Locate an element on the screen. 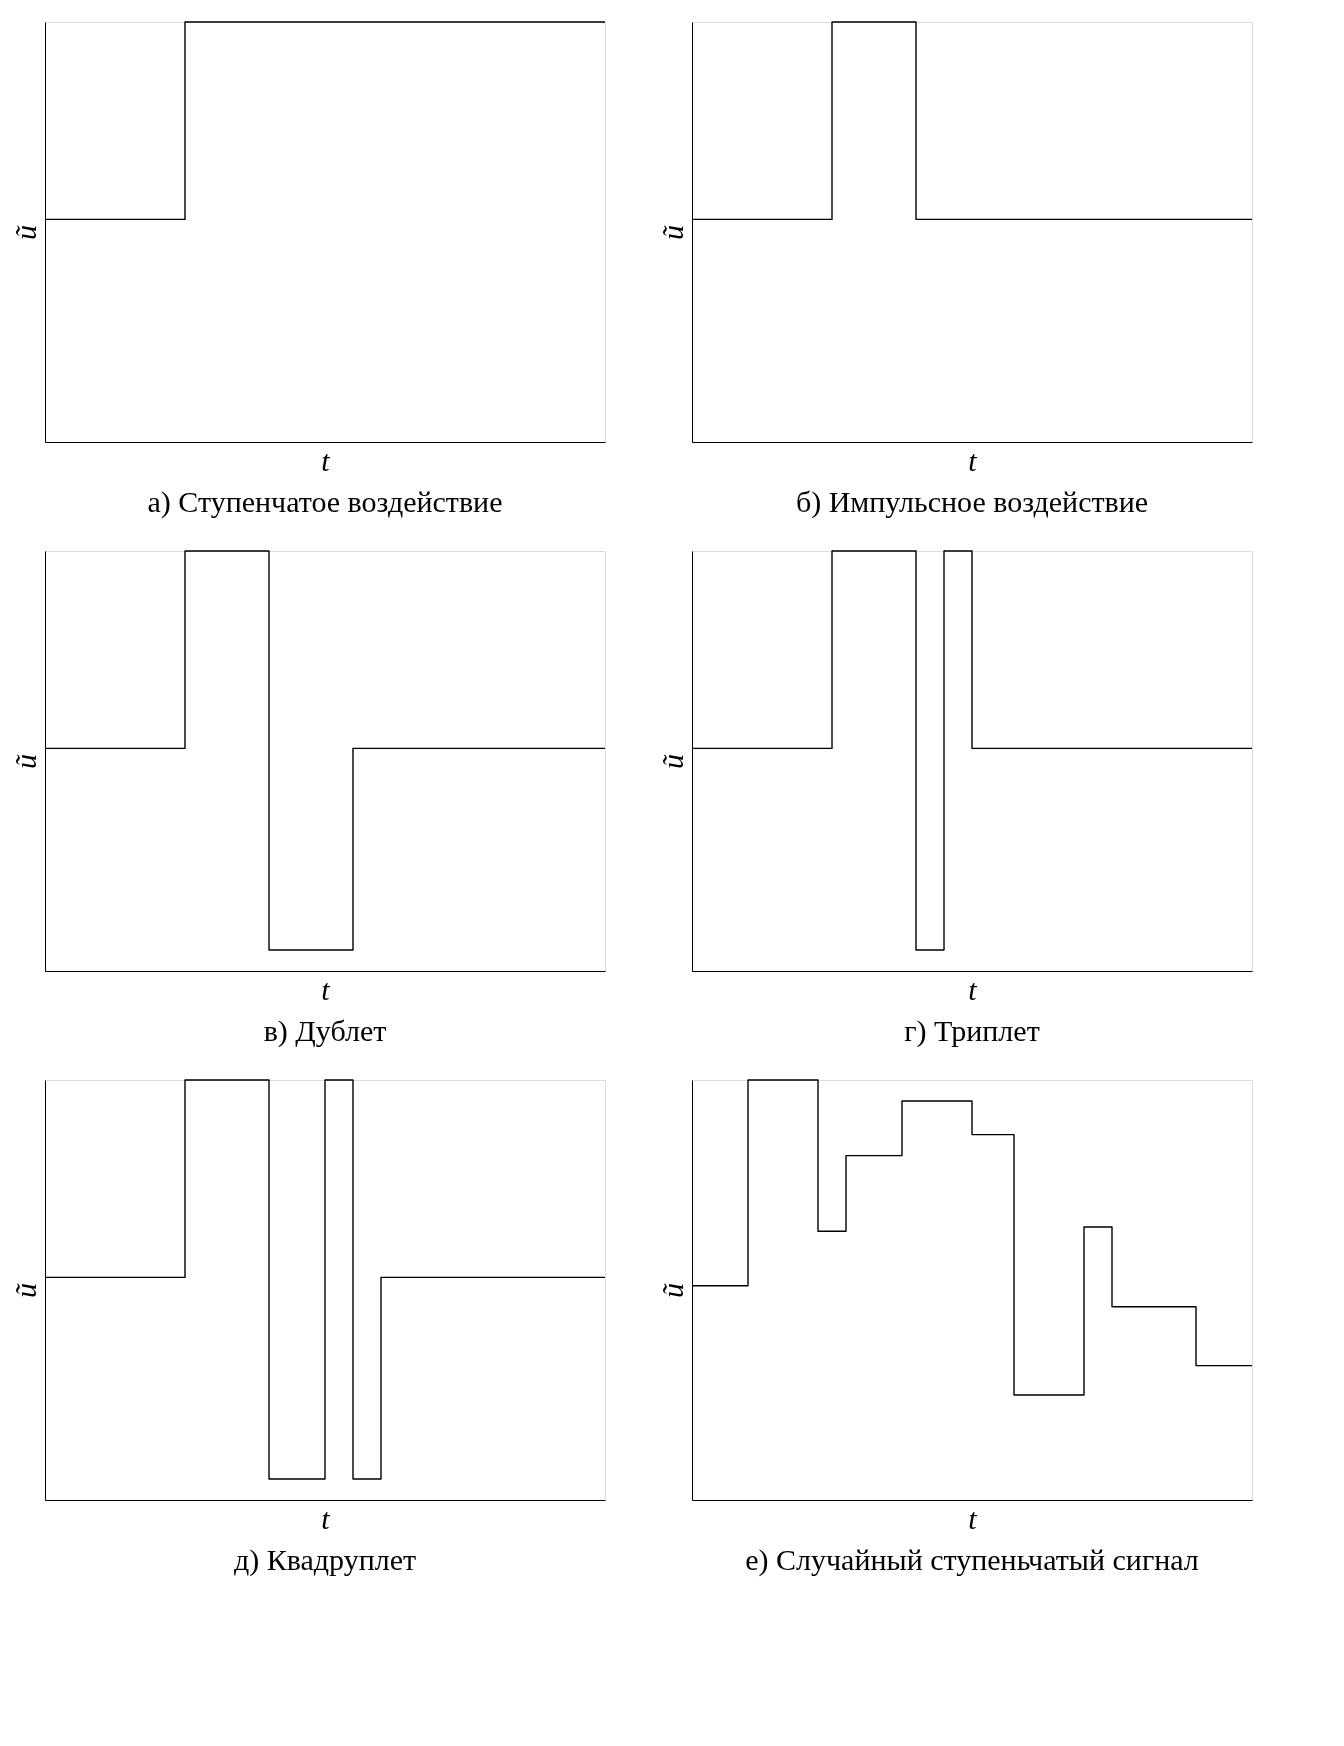 The width and height of the screenshot is (1344, 1746). text: б) Импульсное воздействие is located at coordinates (972, 502).